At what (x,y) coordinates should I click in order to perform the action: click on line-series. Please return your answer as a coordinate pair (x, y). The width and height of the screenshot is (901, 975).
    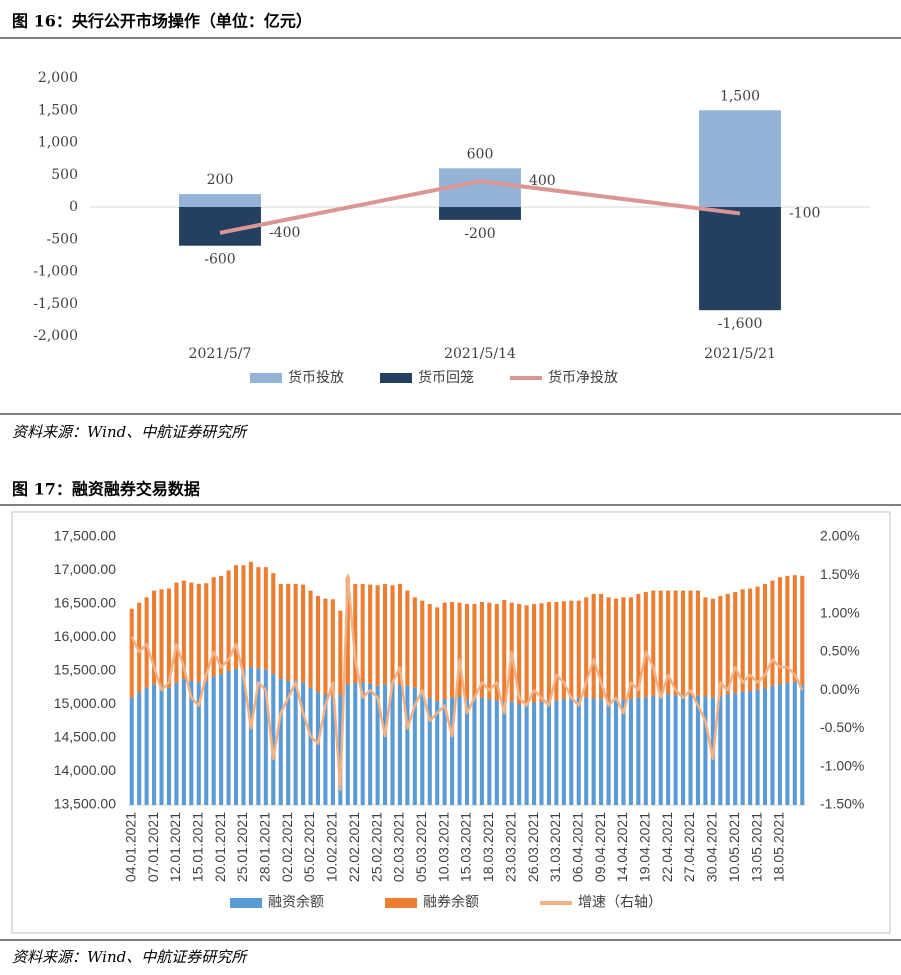
    Looking at the image, I should click on (480, 207).